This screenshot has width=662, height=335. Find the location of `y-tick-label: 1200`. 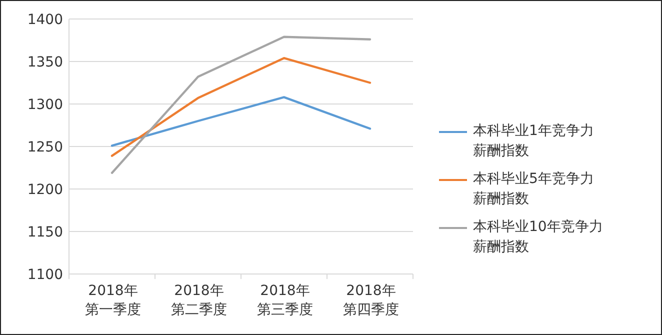

y-tick-label: 1200 is located at coordinates (45, 190).